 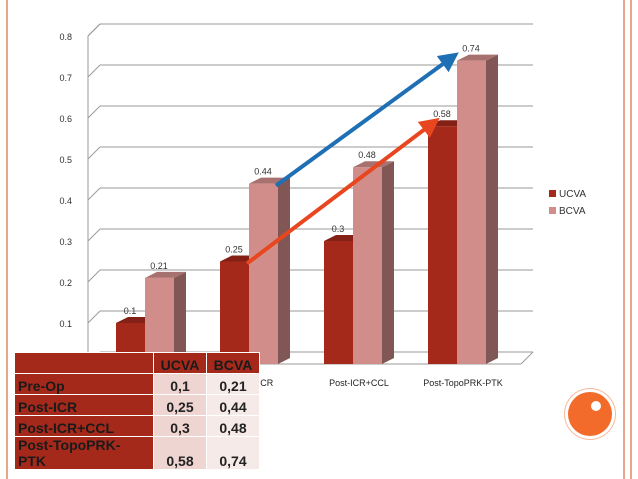 I want to click on table-corner-cell, so click(x=84, y=363).